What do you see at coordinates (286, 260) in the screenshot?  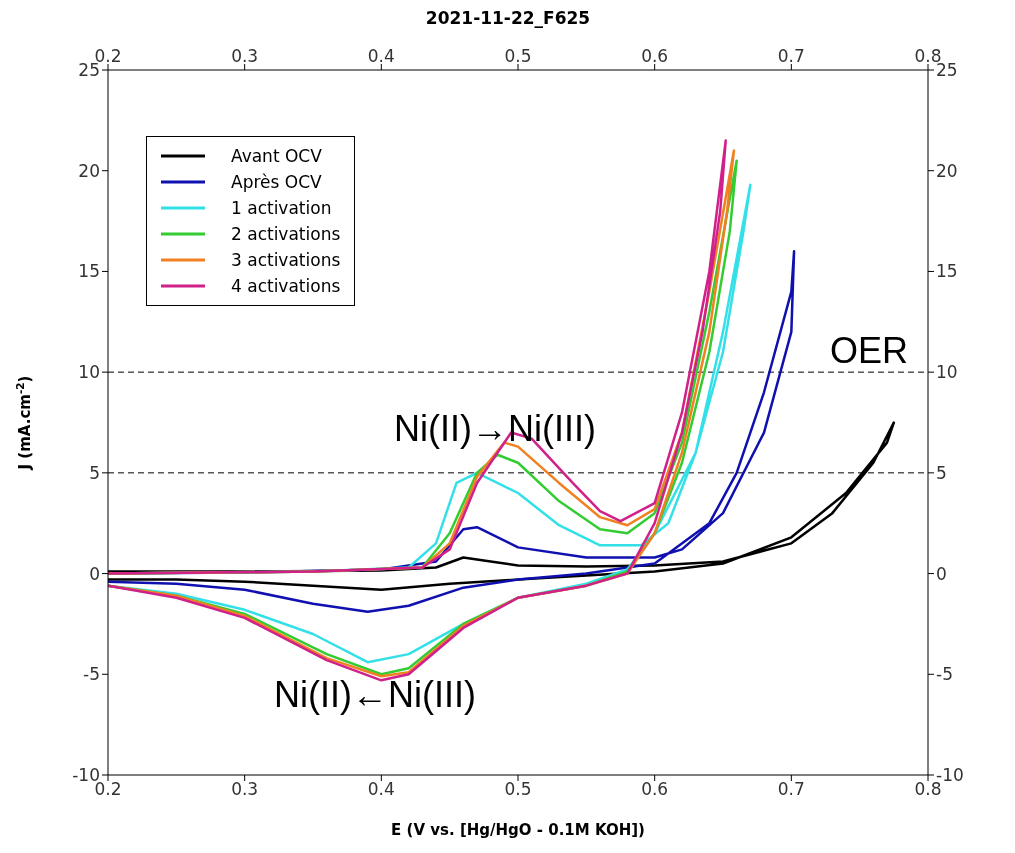 I see `legend-label: 3 activations` at bounding box center [286, 260].